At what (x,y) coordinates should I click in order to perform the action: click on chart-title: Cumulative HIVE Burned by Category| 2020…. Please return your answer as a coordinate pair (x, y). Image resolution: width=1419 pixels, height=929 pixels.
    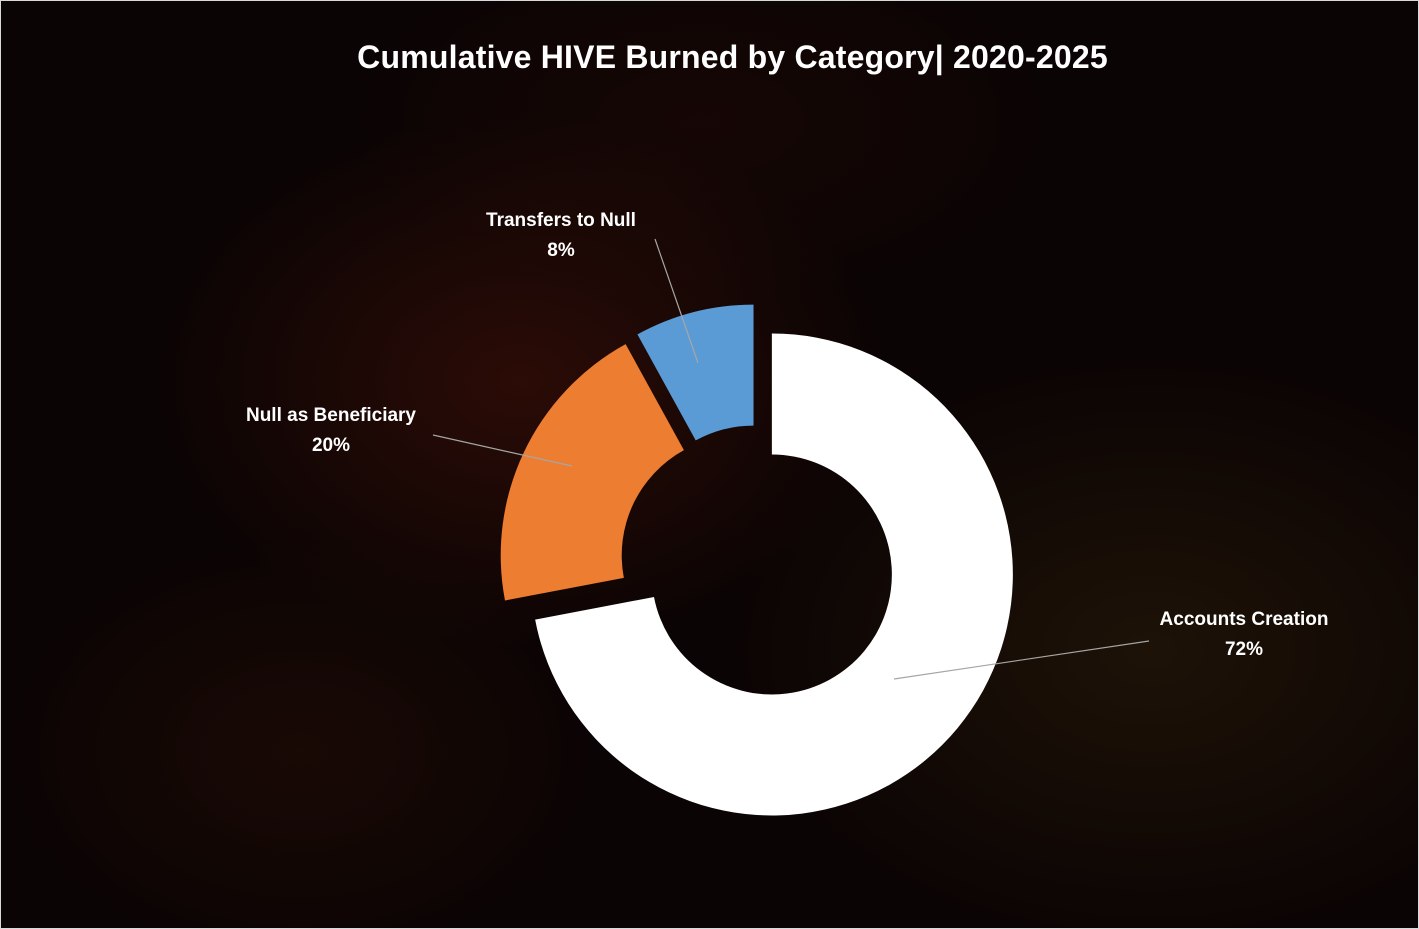
    Looking at the image, I should click on (732, 57).